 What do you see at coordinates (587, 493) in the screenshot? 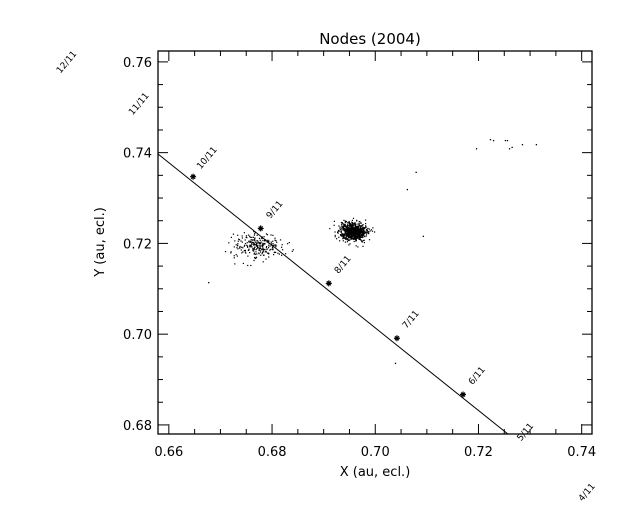
I see `date-label: 4/11` at bounding box center [587, 493].